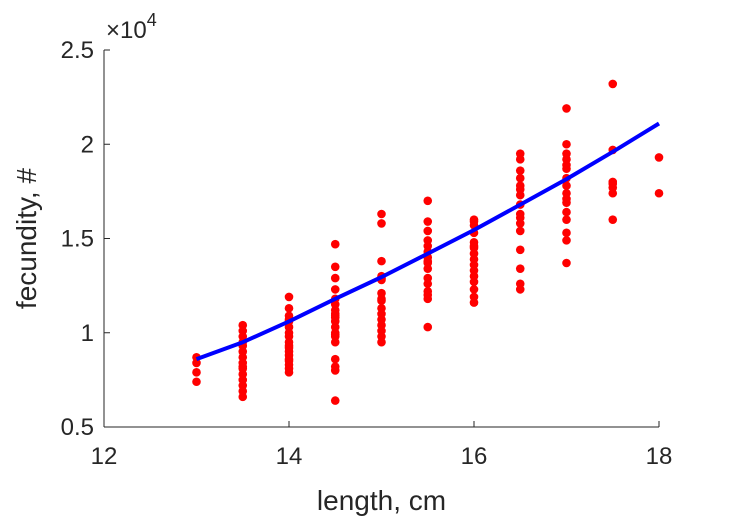 This screenshot has height=521, width=729. Describe the element at coordinates (289, 456) in the screenshot. I see `x-tick-label: 14` at that location.